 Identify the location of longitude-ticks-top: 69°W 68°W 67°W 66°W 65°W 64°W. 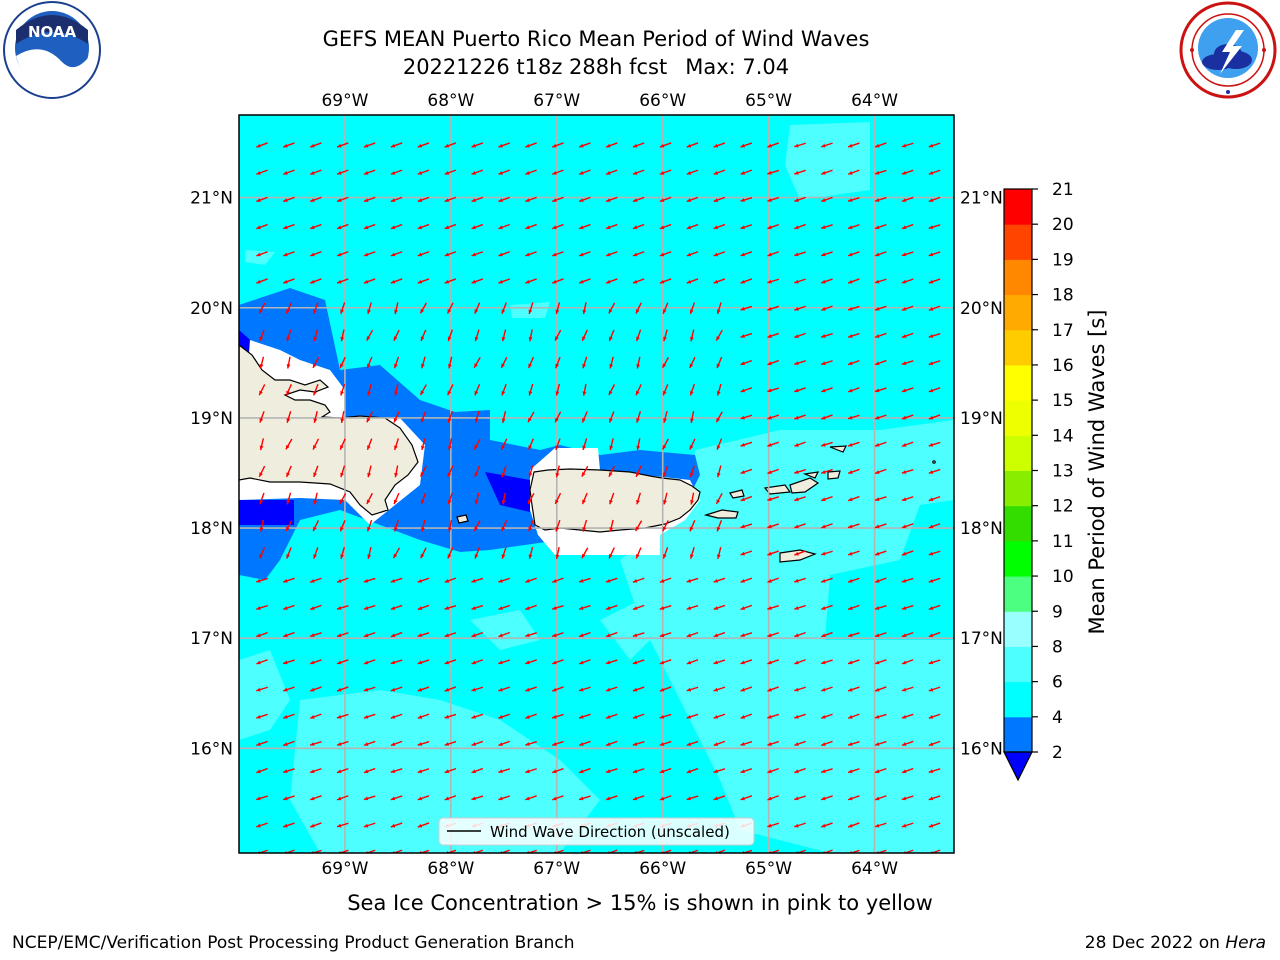
(609, 101).